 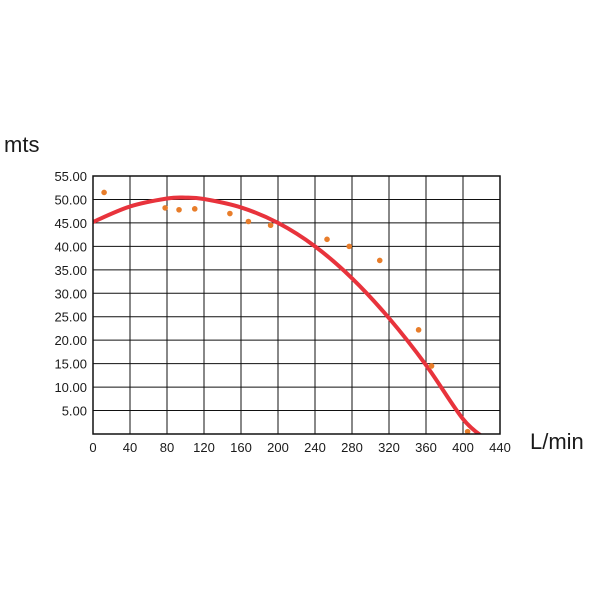 I want to click on x-tick-label: 40, so click(x=130, y=447).